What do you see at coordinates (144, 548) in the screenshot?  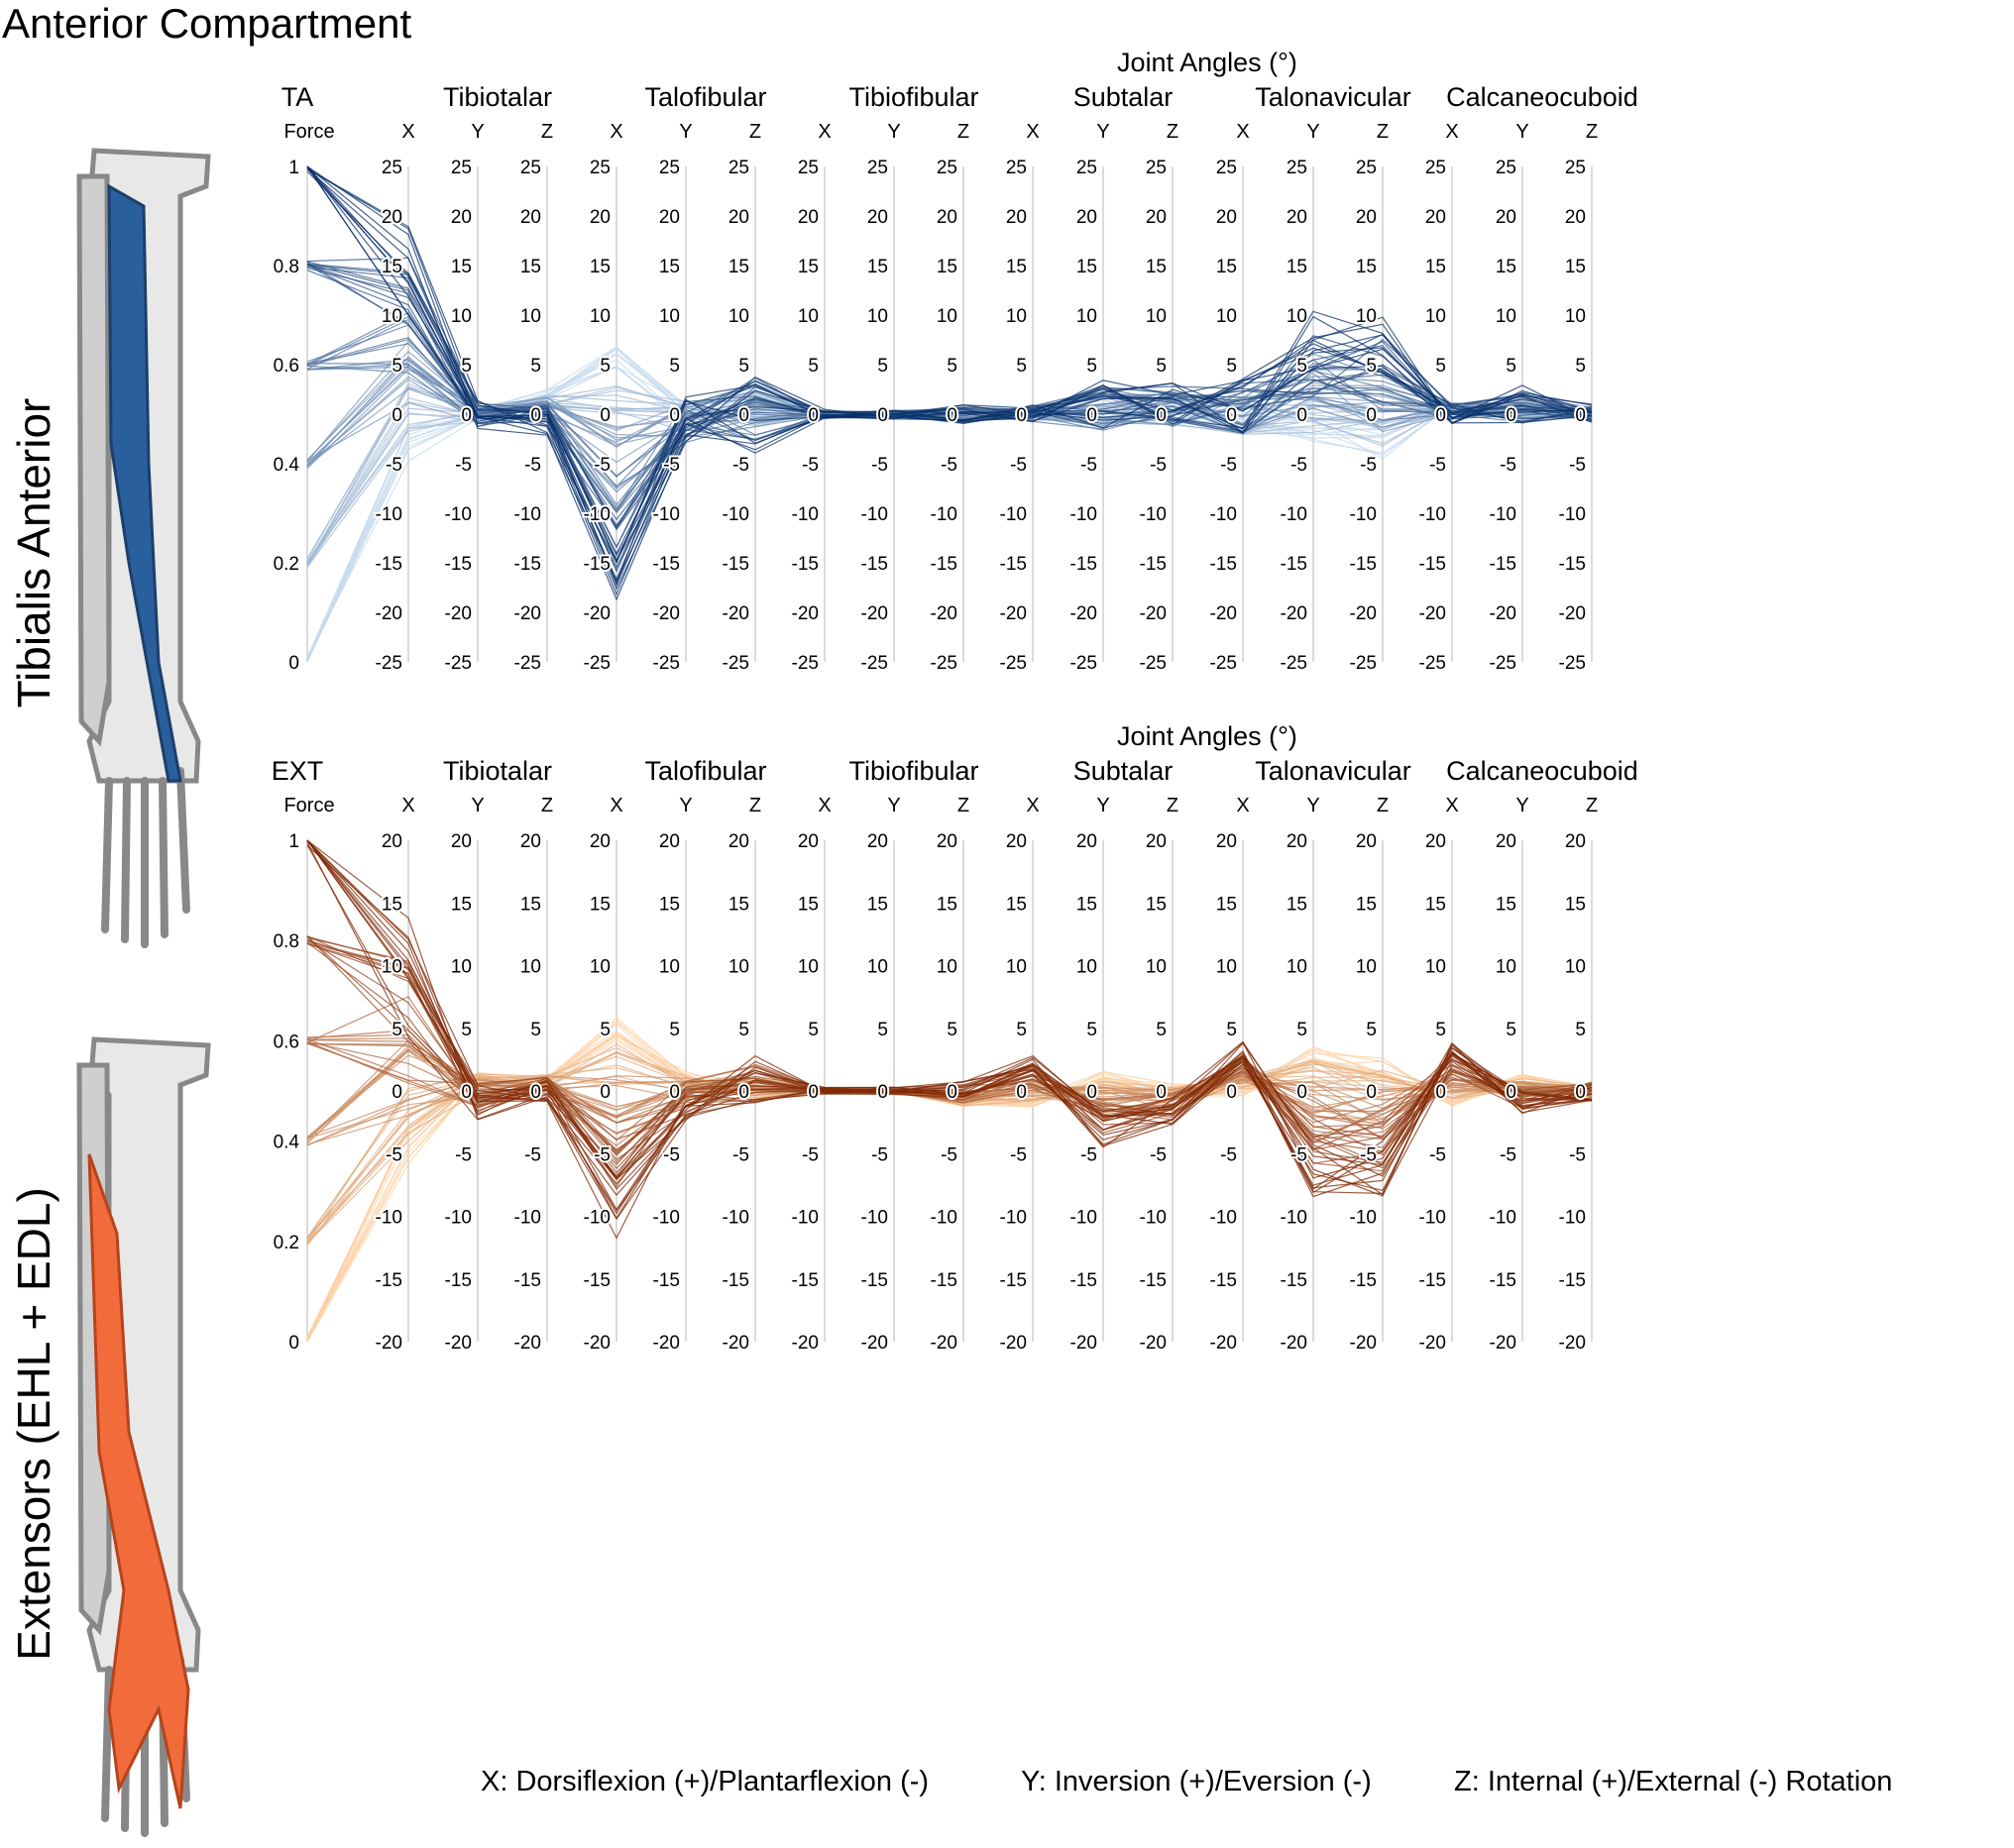 I see `tibialis-anterior-leg-illustration` at bounding box center [144, 548].